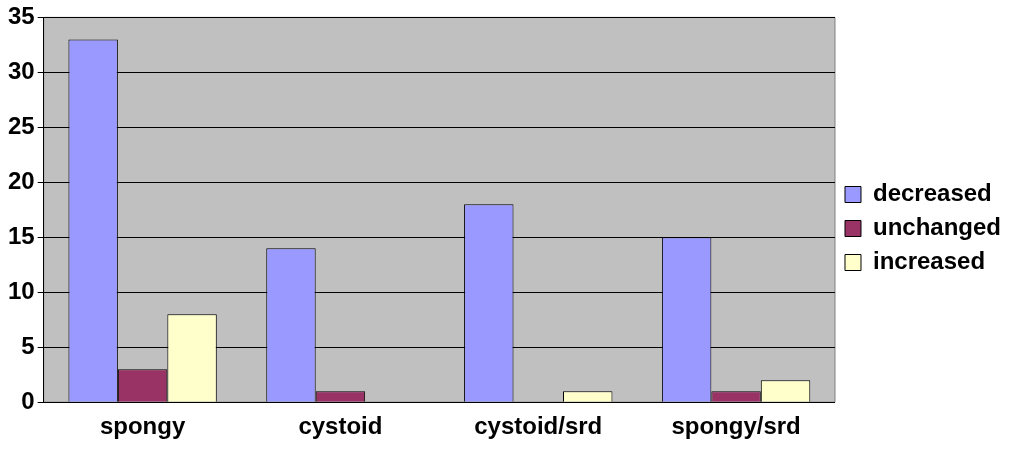 The height and width of the screenshot is (450, 1021). I want to click on y-tick-label: 35, so click(21, 16).